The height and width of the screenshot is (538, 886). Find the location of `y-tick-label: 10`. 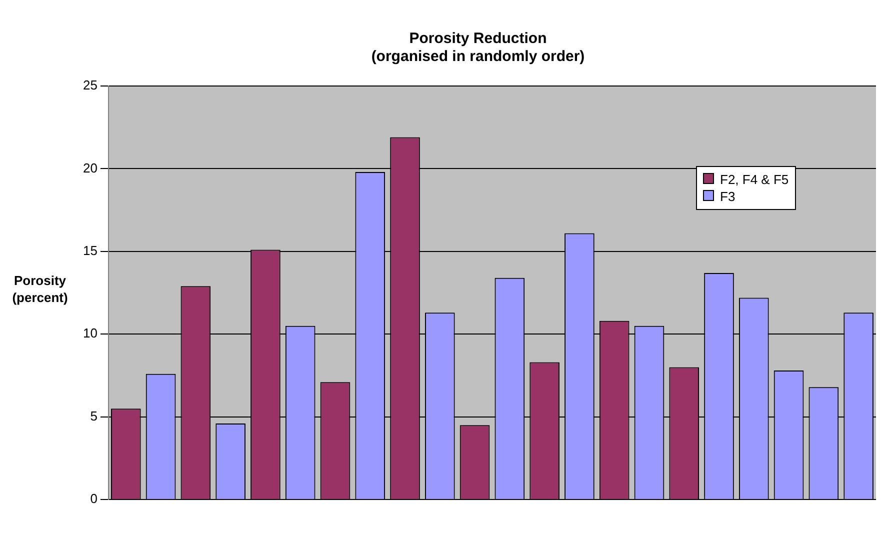

y-tick-label: 10 is located at coordinates (90, 333).